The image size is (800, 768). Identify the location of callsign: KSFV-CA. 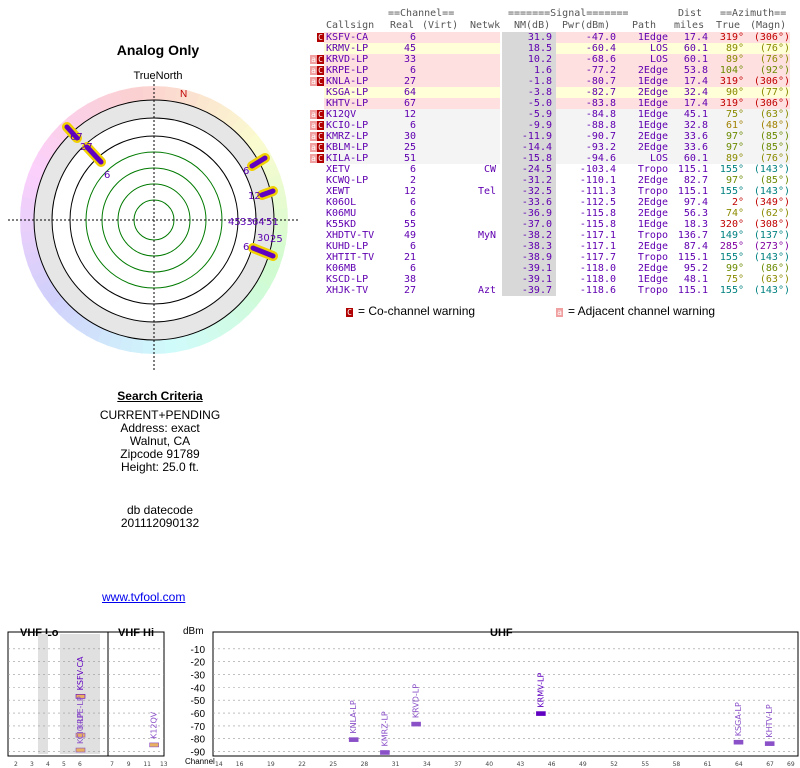
(347, 37).